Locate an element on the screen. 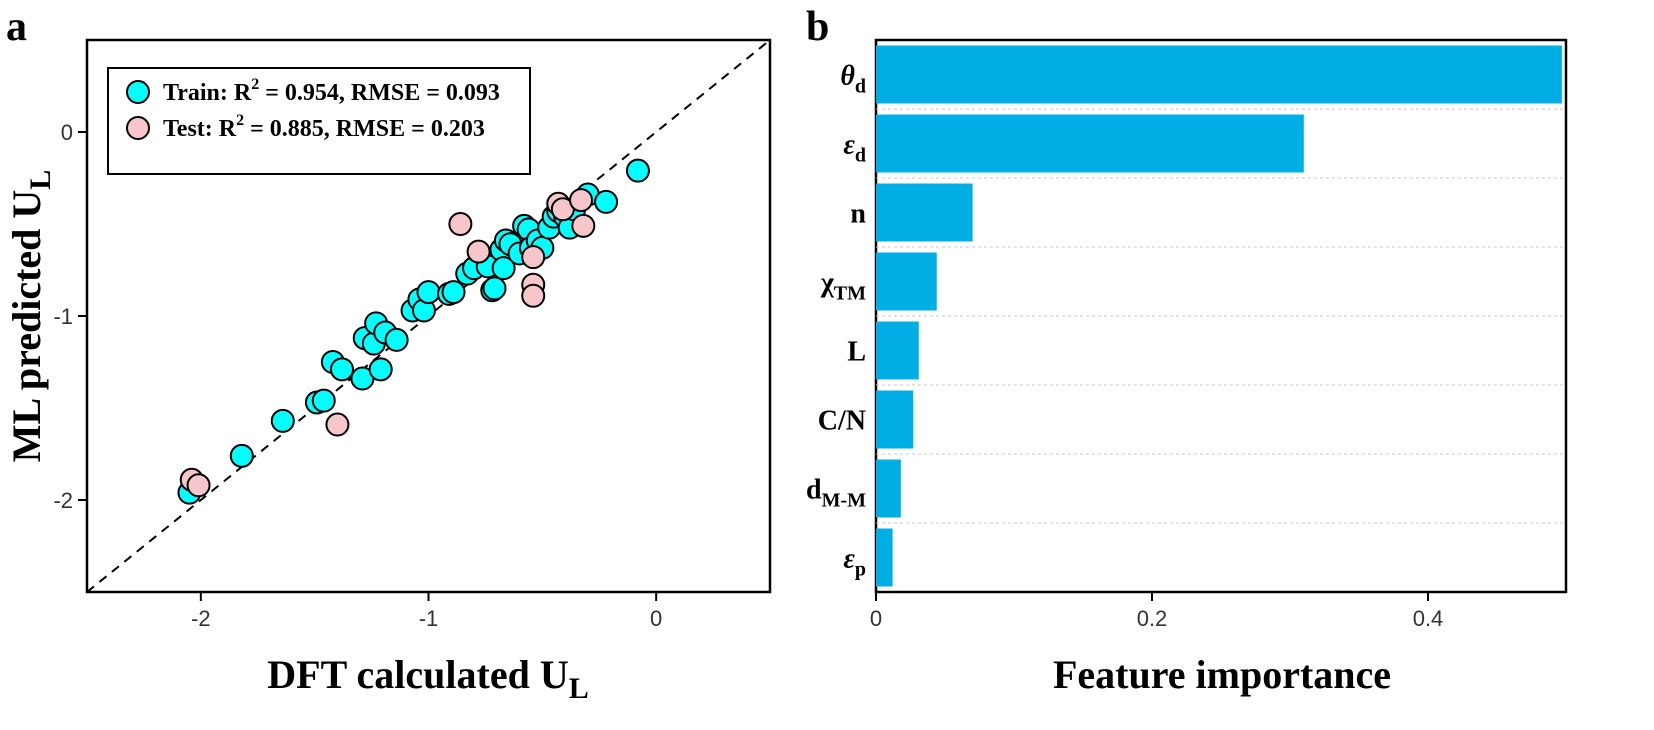 This screenshot has width=1654, height=730. legend-test-prefix: Test: R is located at coordinates (200, 129).